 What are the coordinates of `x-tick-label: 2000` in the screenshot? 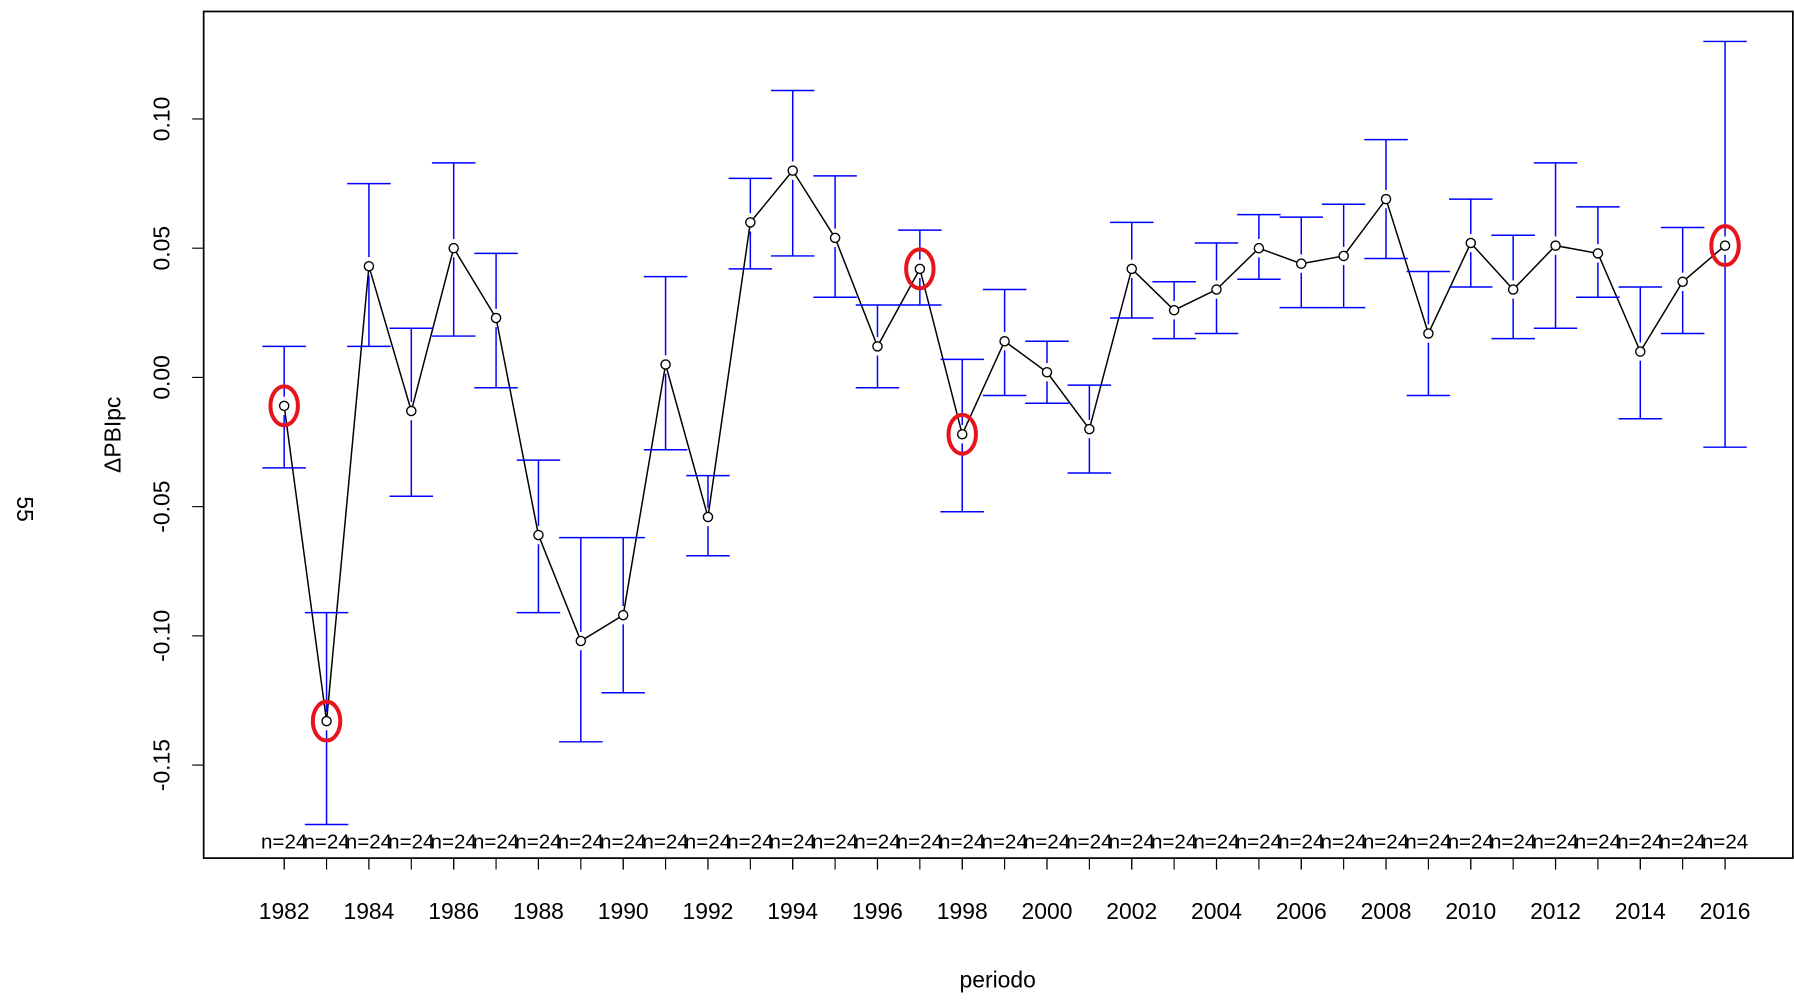 It's located at (1047, 911).